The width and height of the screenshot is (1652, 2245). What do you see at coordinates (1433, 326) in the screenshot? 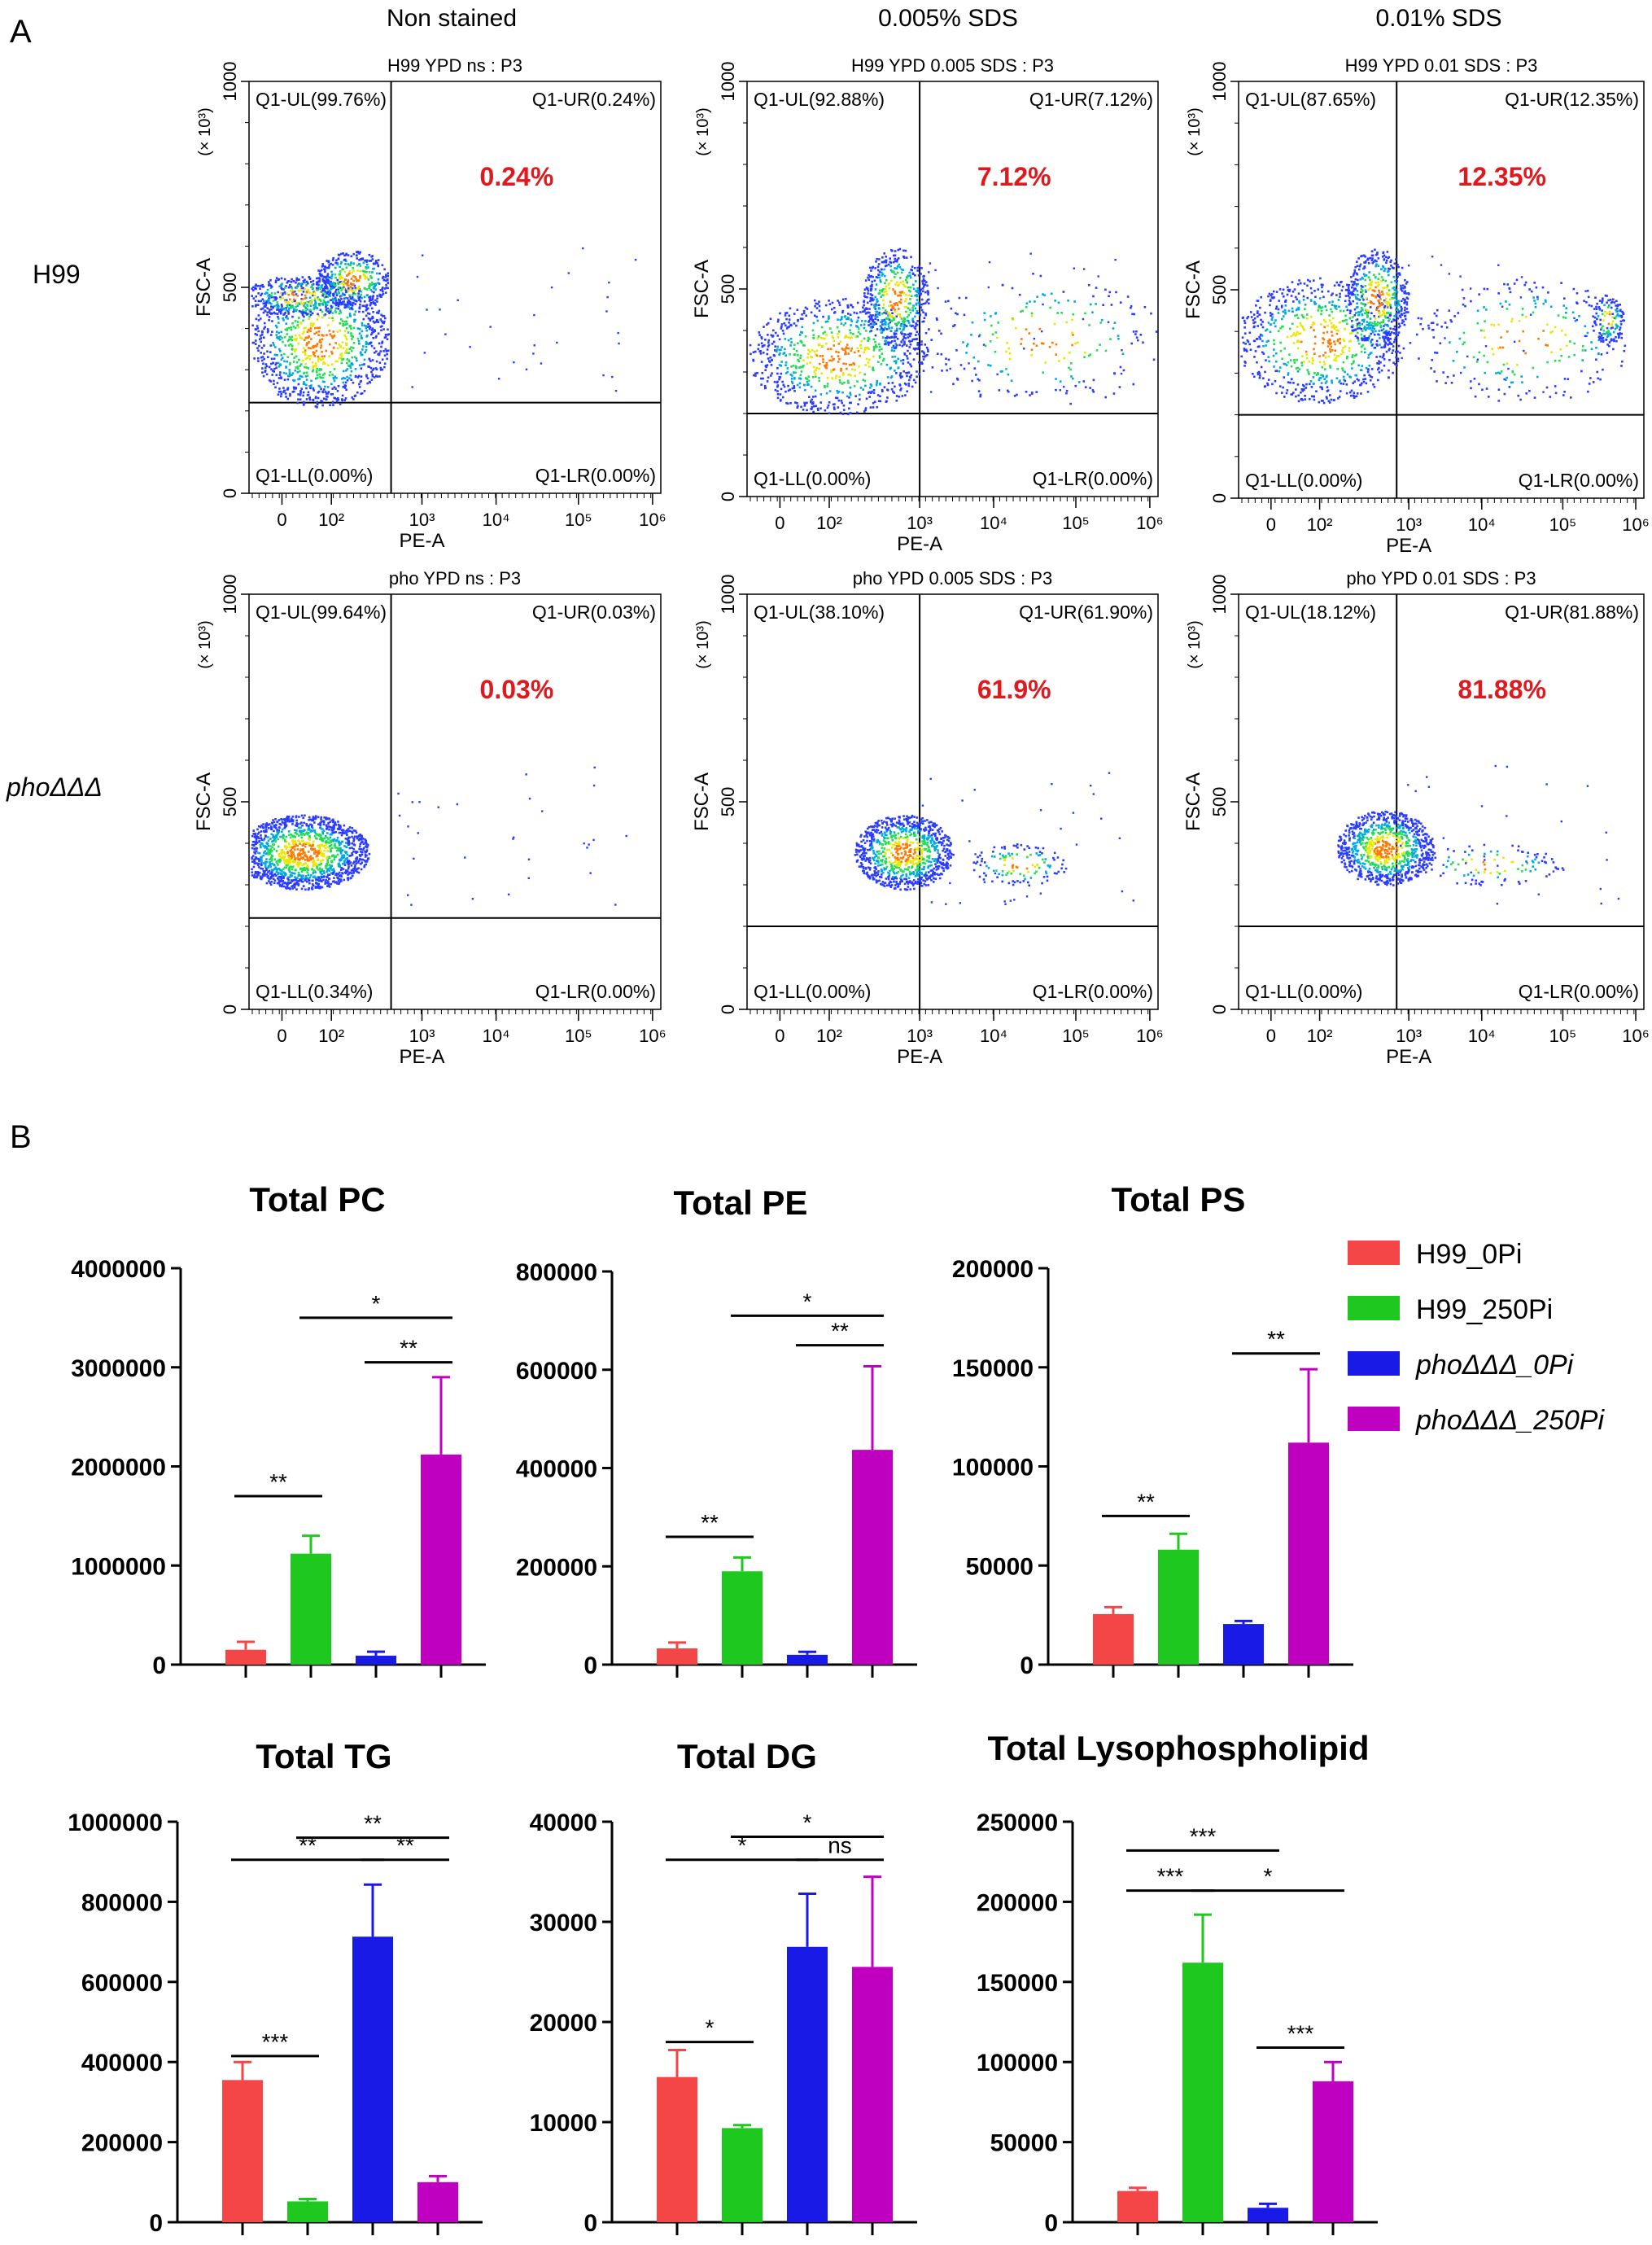
I see `cell-scatter` at bounding box center [1433, 326].